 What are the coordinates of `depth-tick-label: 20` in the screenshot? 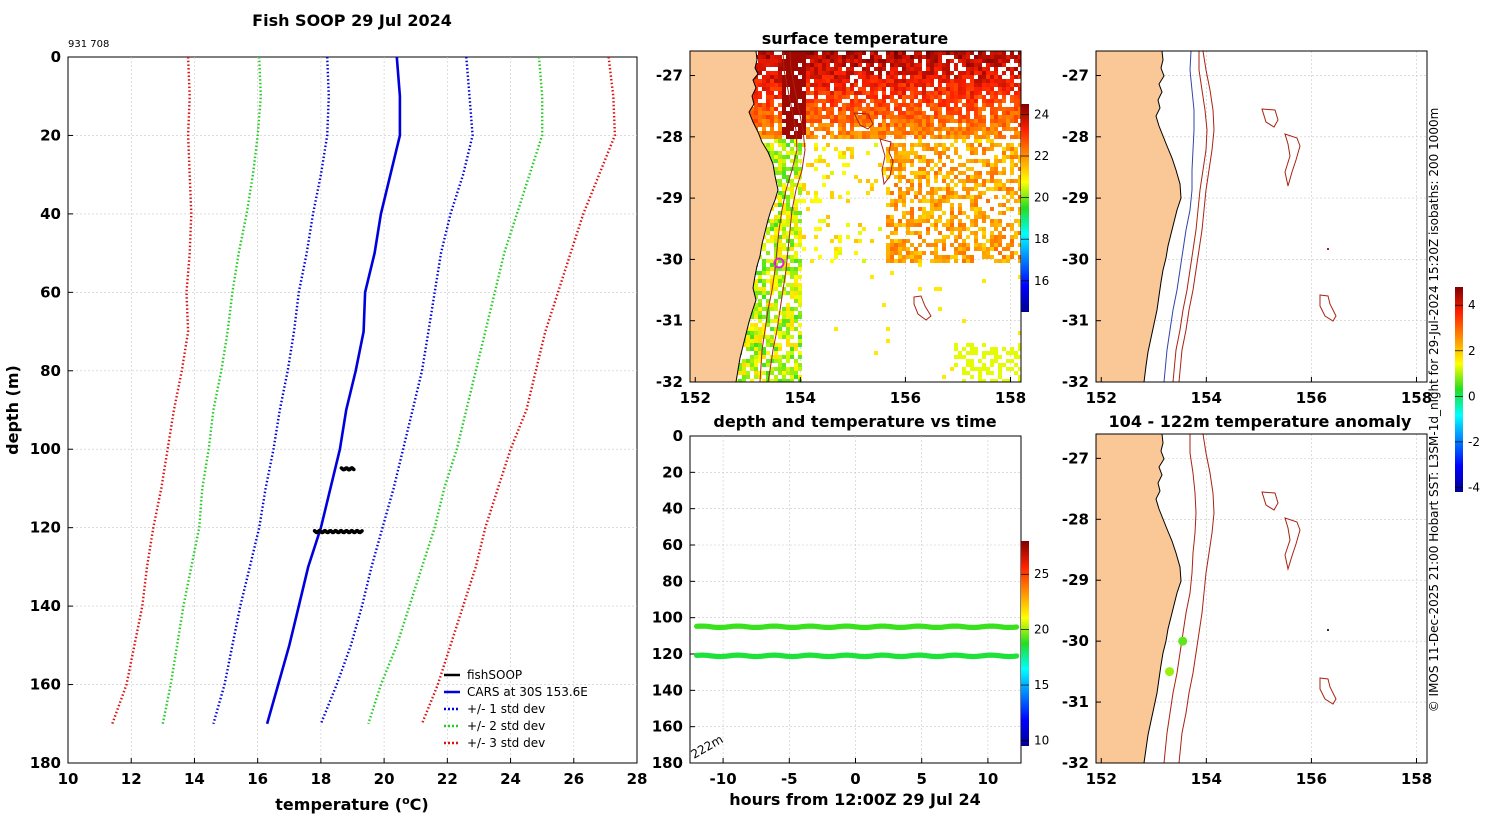 It's located at (50, 135).